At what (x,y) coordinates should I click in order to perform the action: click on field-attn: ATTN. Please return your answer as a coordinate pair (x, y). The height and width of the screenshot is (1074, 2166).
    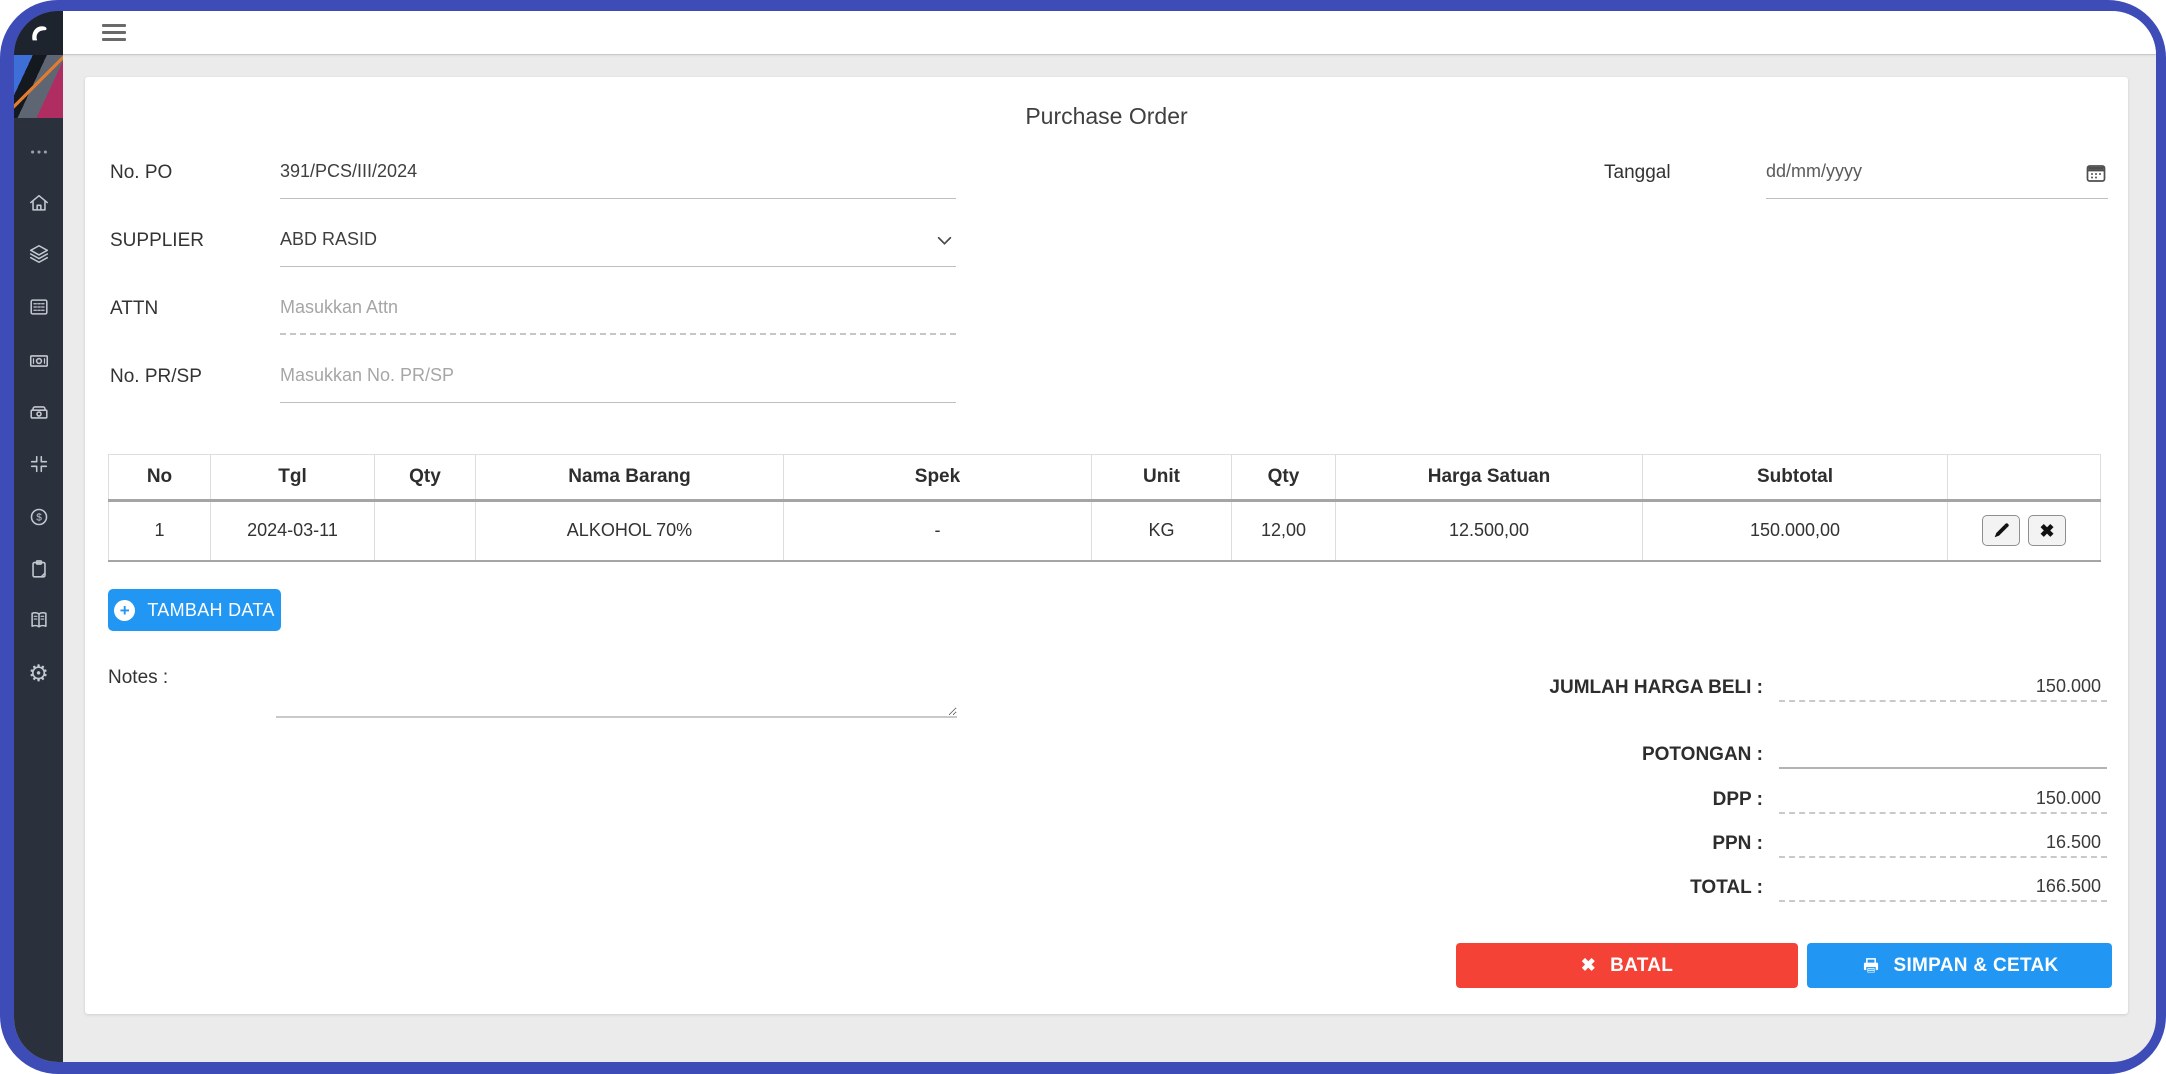
    Looking at the image, I should click on (533, 315).